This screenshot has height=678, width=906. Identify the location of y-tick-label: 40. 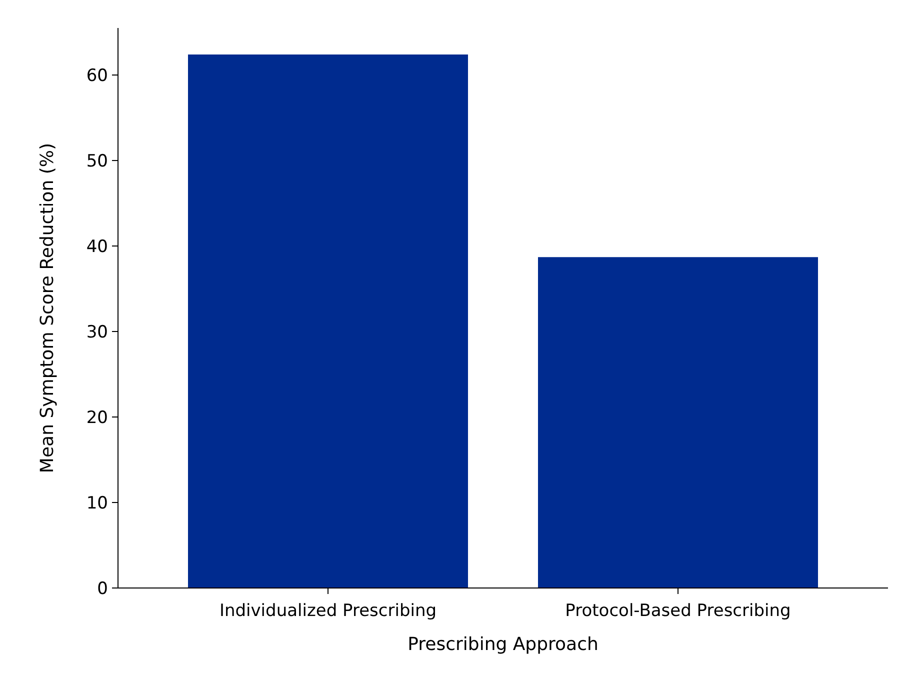
(97, 246).